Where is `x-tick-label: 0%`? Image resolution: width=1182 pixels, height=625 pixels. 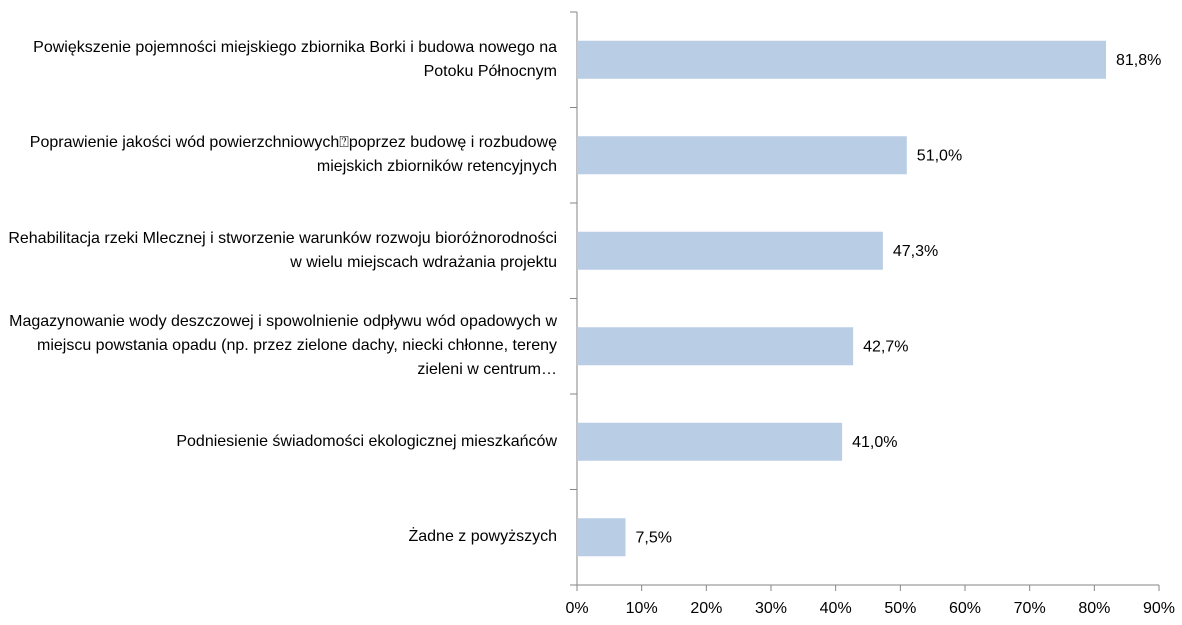
x-tick-label: 0% is located at coordinates (576, 608).